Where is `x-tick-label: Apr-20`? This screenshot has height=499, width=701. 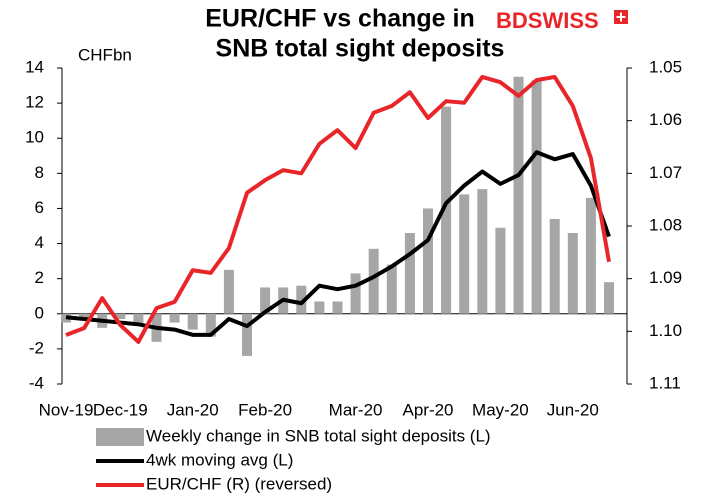 x-tick-label: Apr-20 is located at coordinates (427, 409).